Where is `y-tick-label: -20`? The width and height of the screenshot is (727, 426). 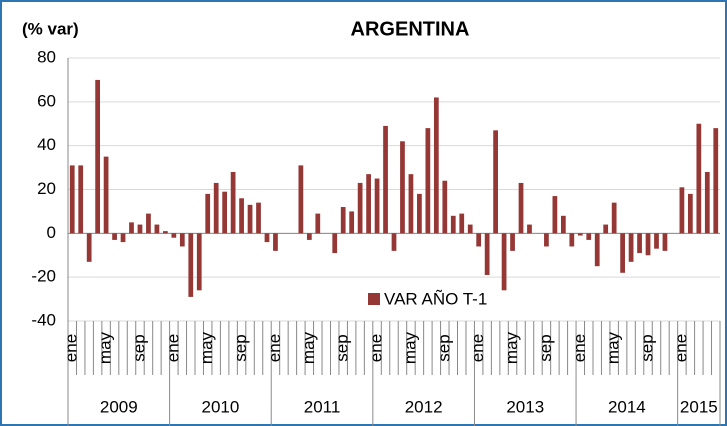
y-tick-label: -20 is located at coordinates (43, 276).